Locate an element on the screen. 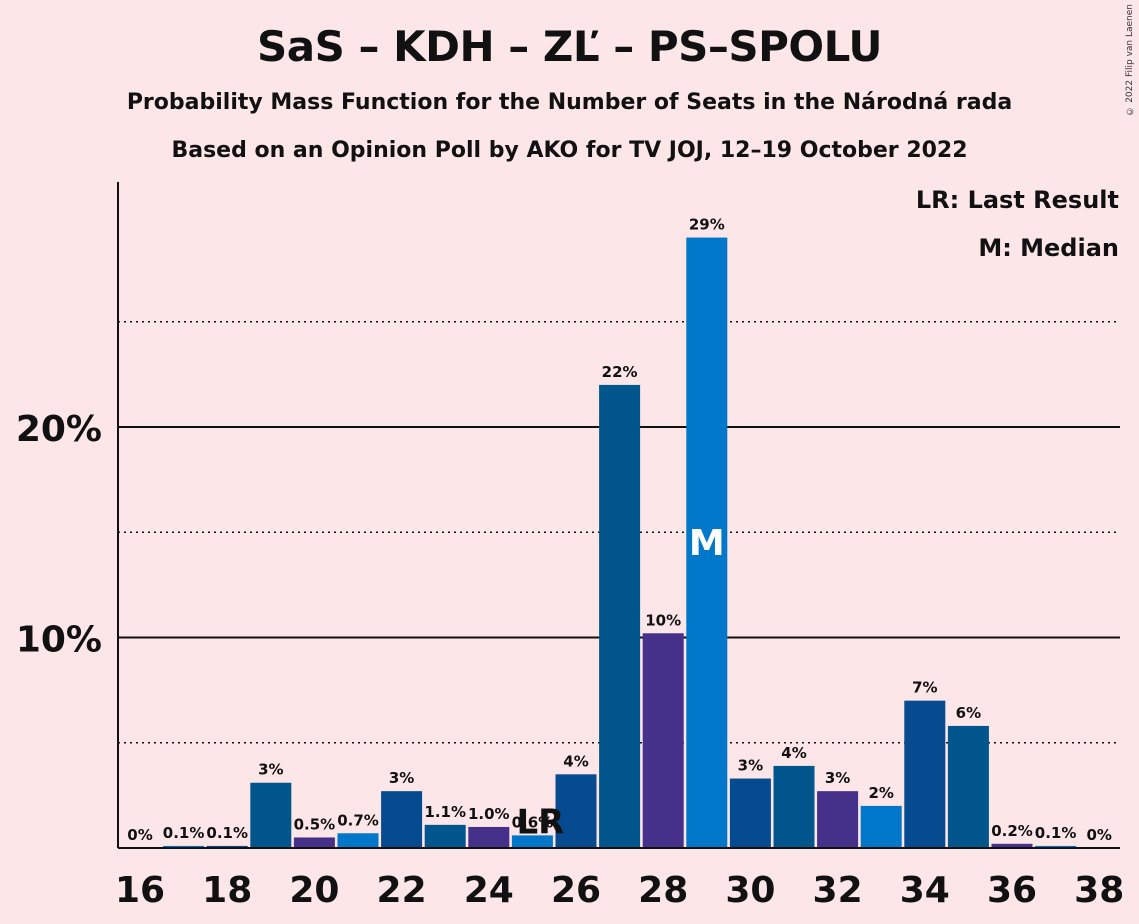 The height and width of the screenshot is (924, 1139). last-result-marker: LR is located at coordinates (540, 822).